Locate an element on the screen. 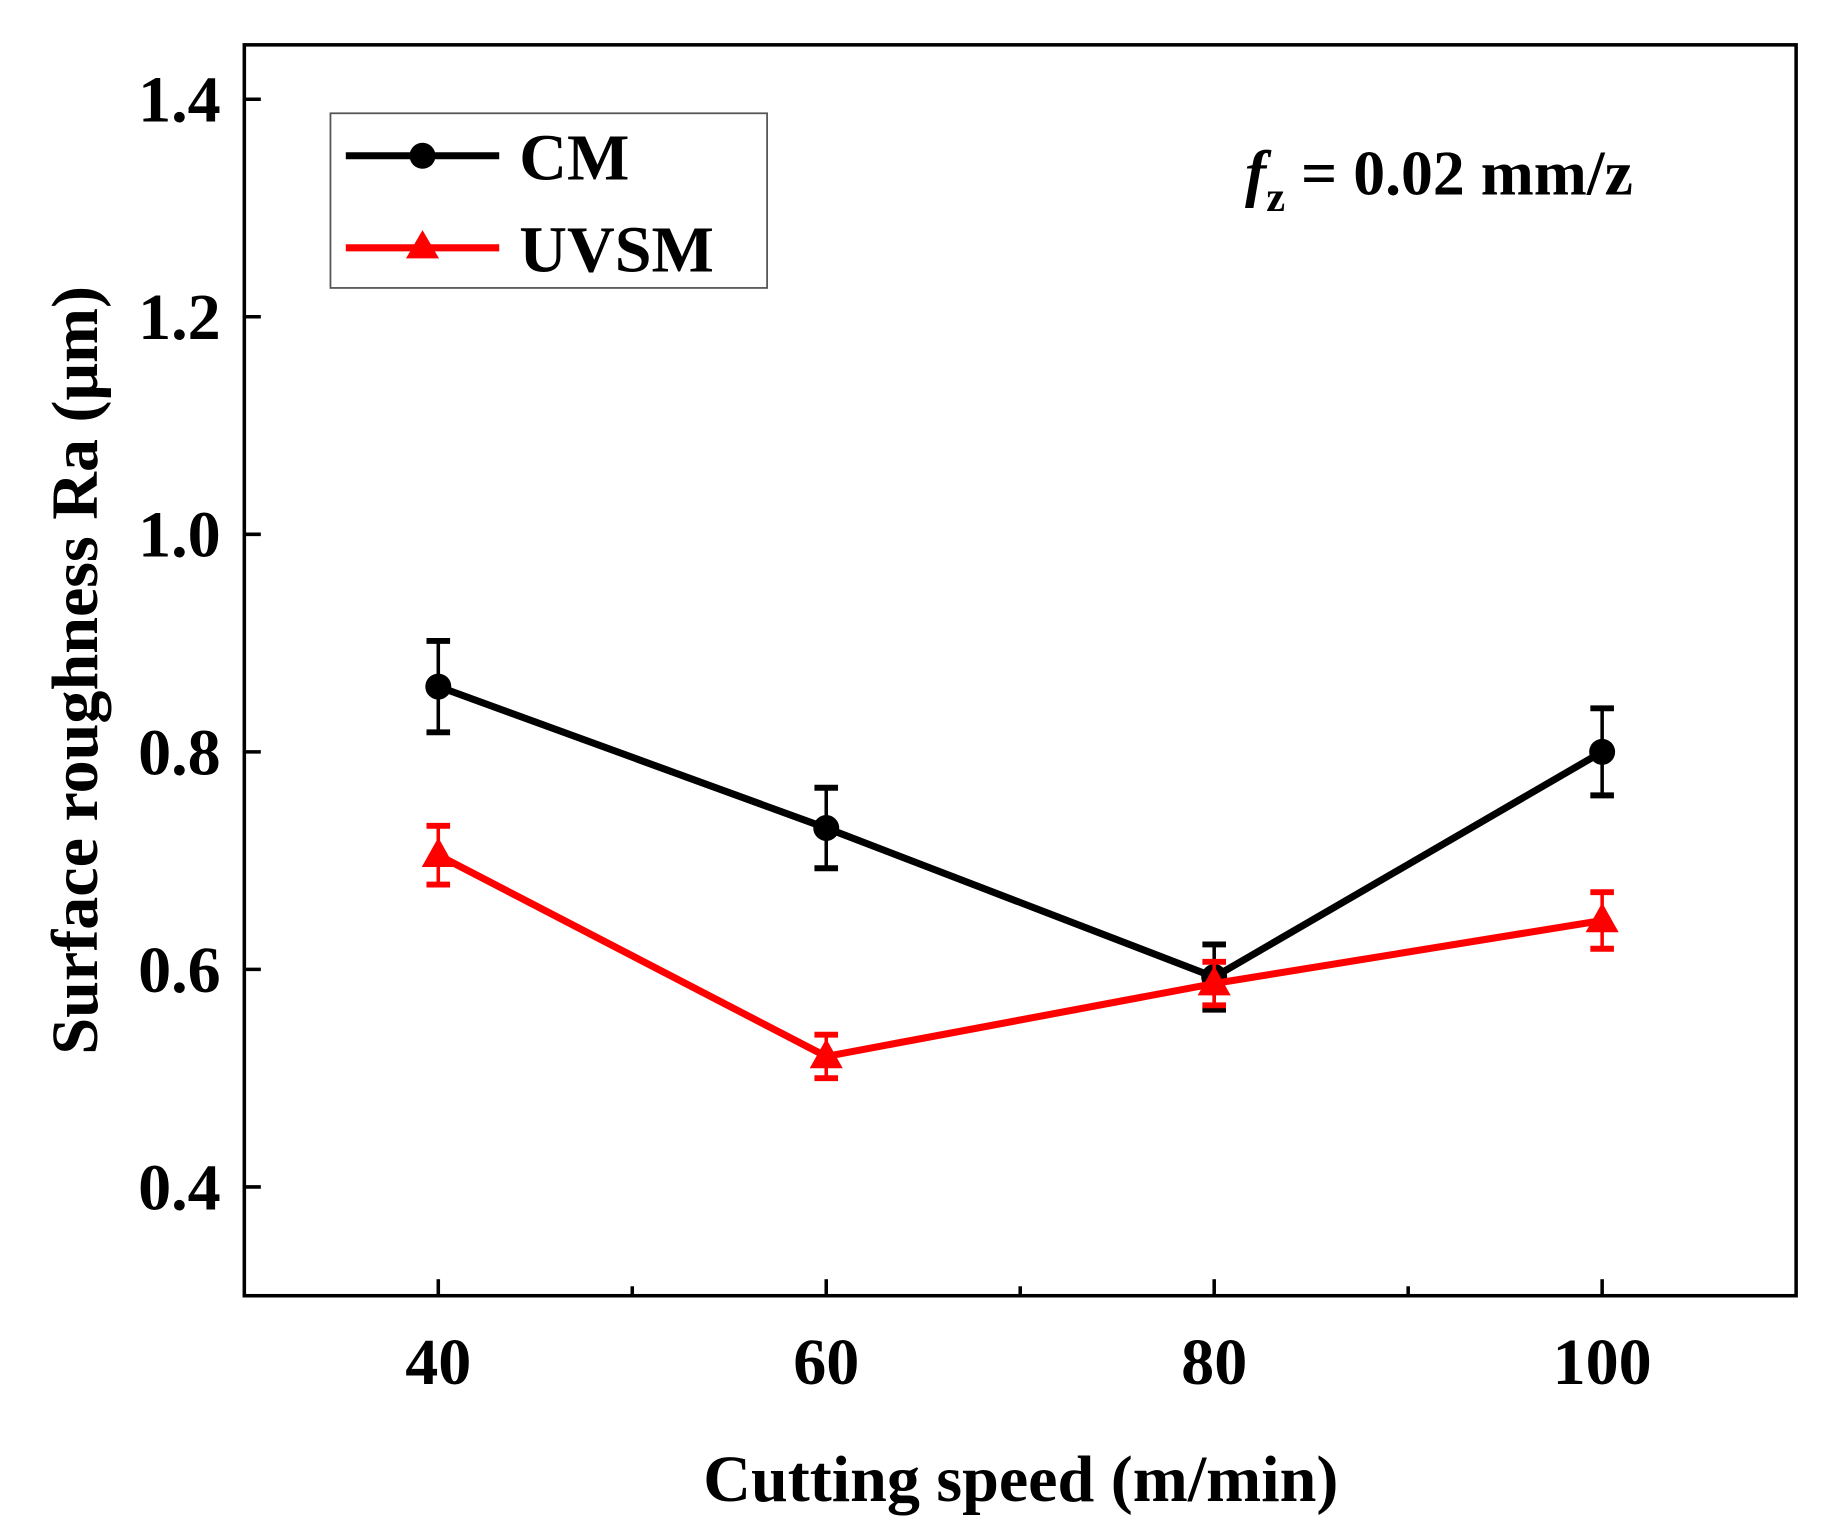 This screenshot has height=1540, width=1841. cm-line is located at coordinates (1020, 832).